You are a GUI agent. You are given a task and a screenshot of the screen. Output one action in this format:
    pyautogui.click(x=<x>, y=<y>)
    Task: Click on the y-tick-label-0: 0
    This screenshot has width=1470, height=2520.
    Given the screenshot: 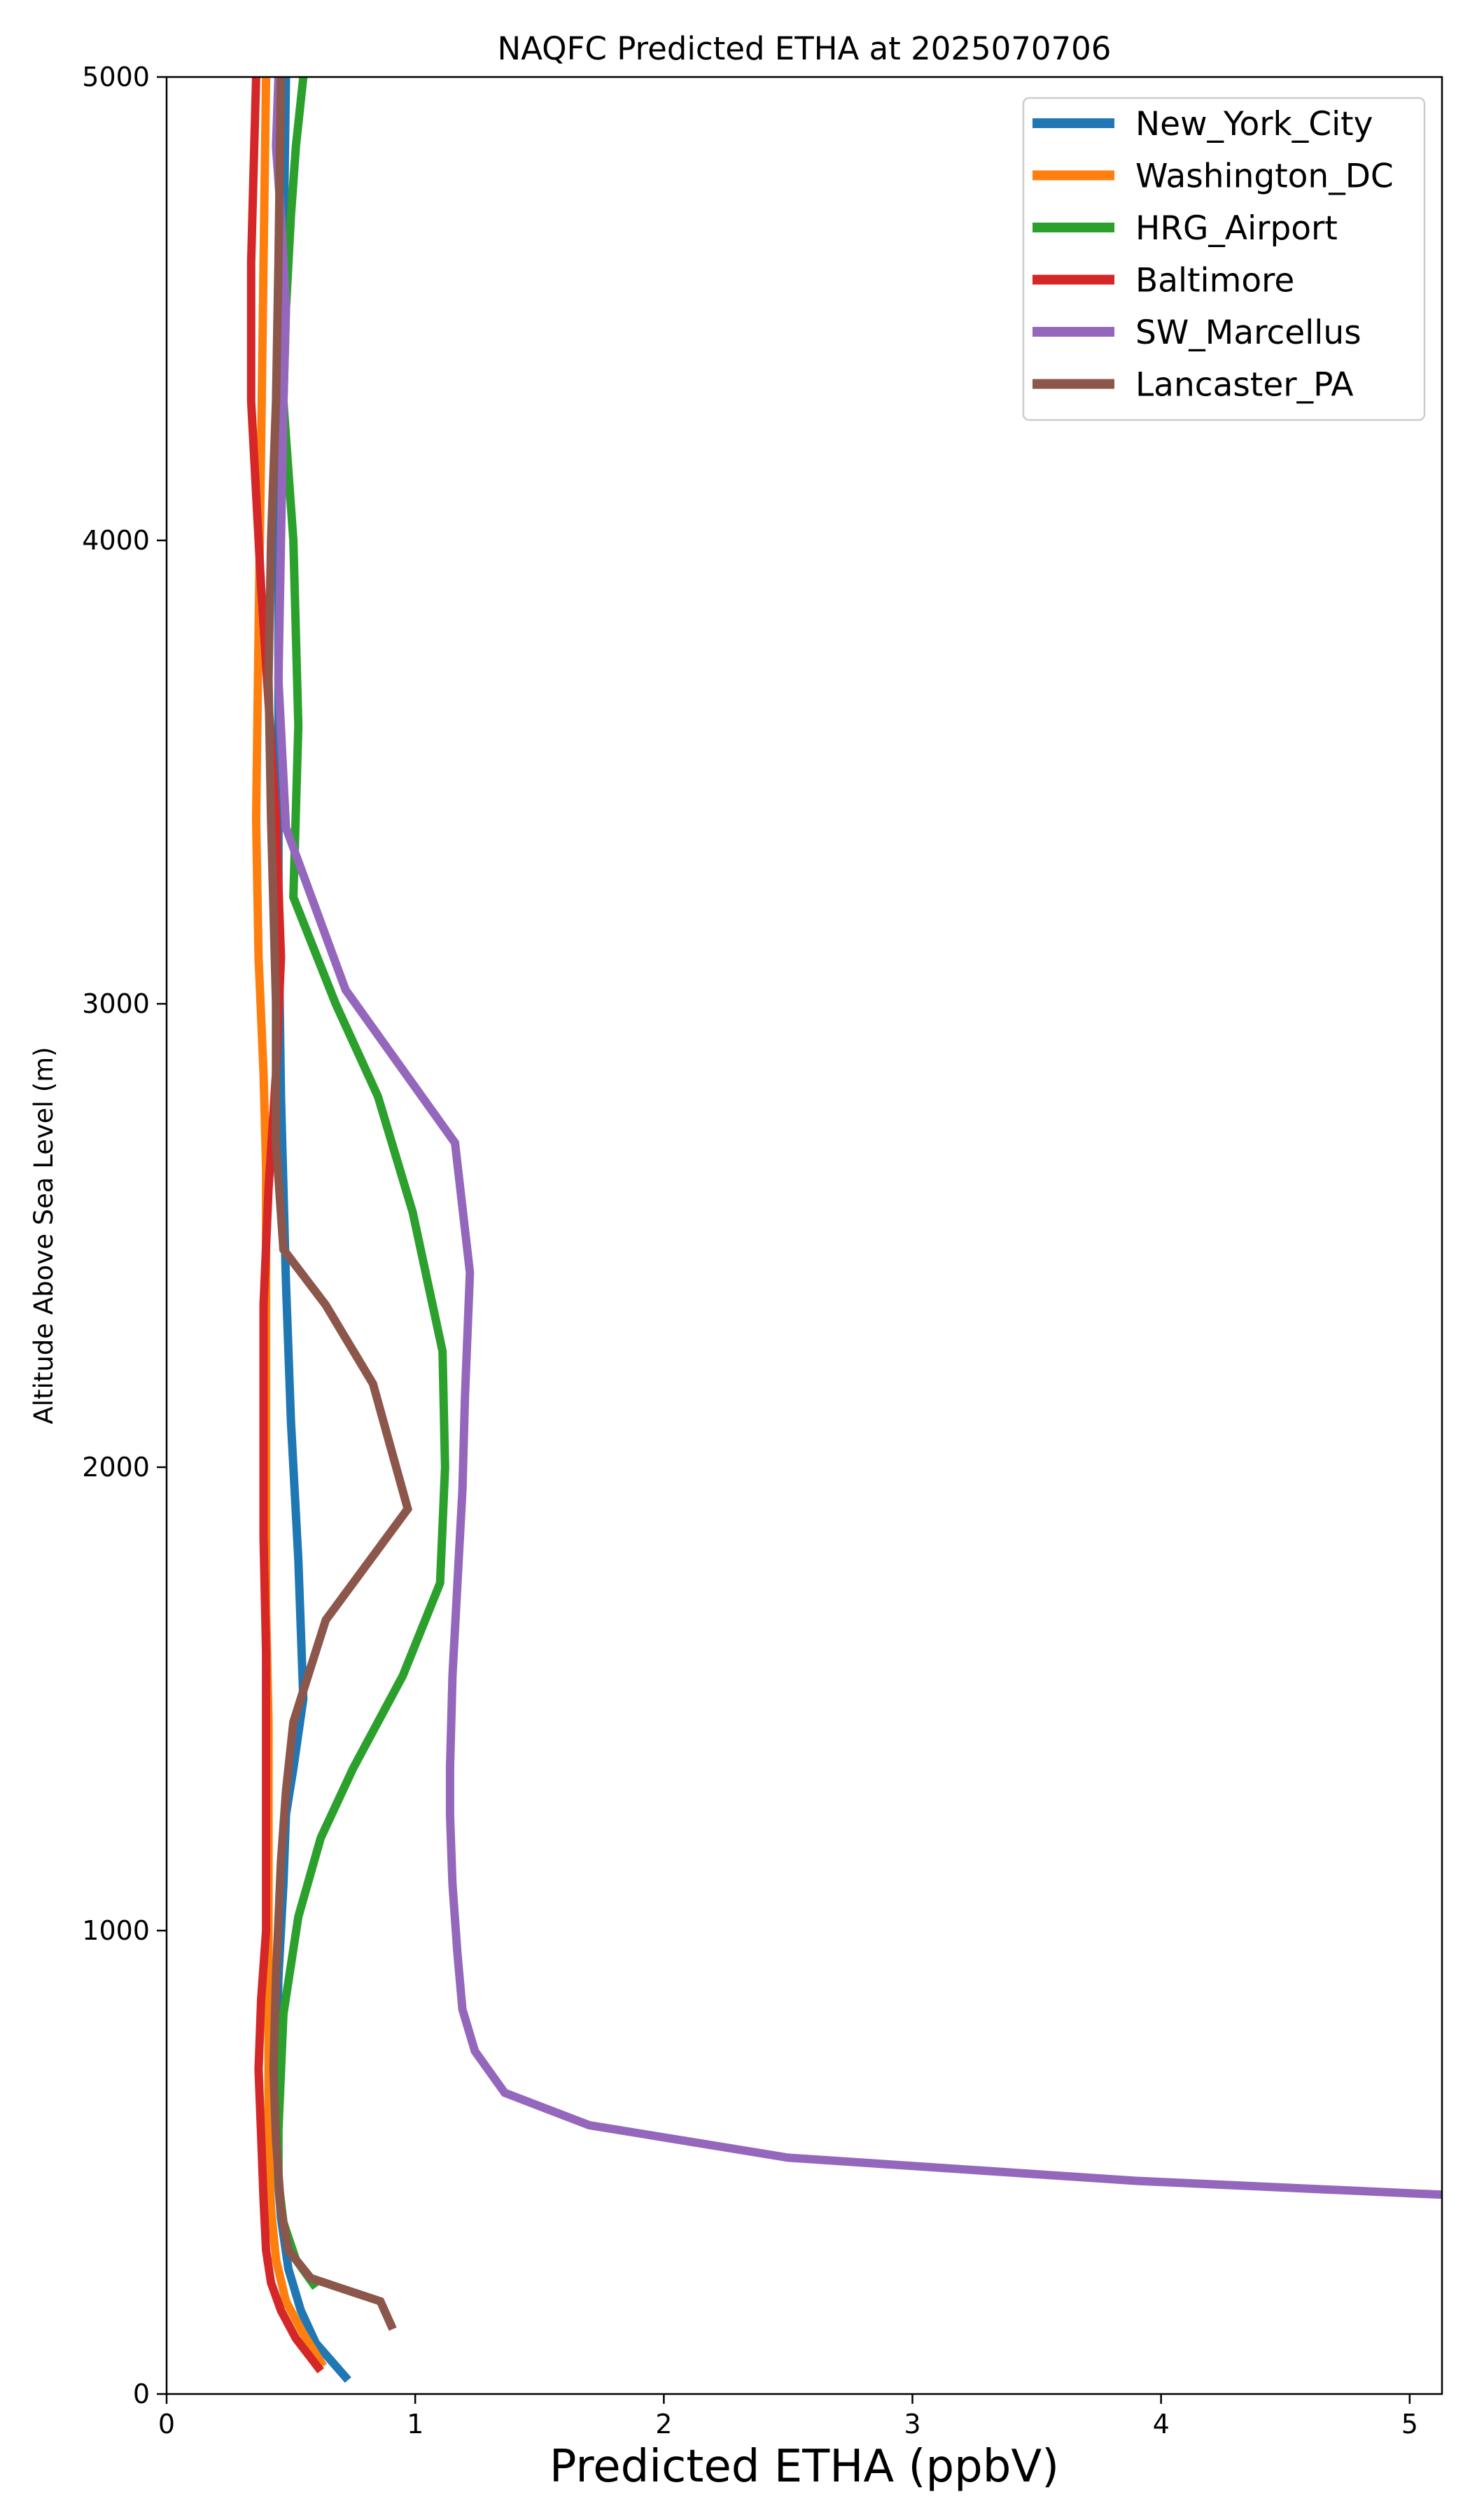 What is the action you would take?
    pyautogui.click(x=141, y=2394)
    